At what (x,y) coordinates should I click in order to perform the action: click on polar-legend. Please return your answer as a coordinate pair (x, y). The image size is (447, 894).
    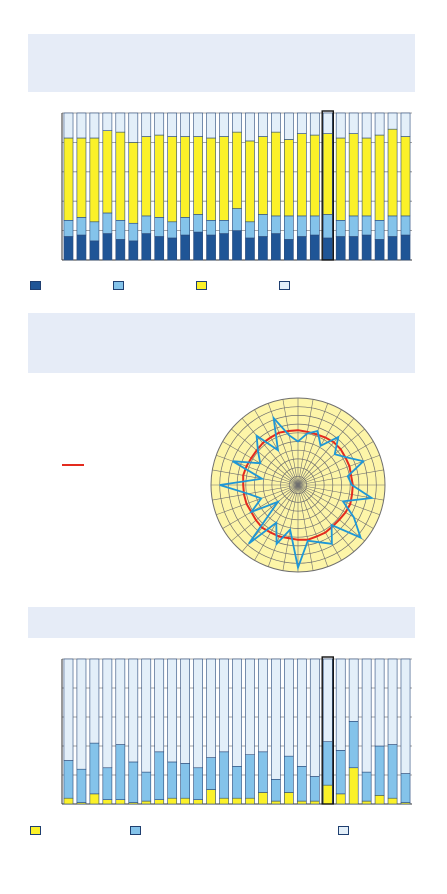
    Looking at the image, I should click on (122, 466).